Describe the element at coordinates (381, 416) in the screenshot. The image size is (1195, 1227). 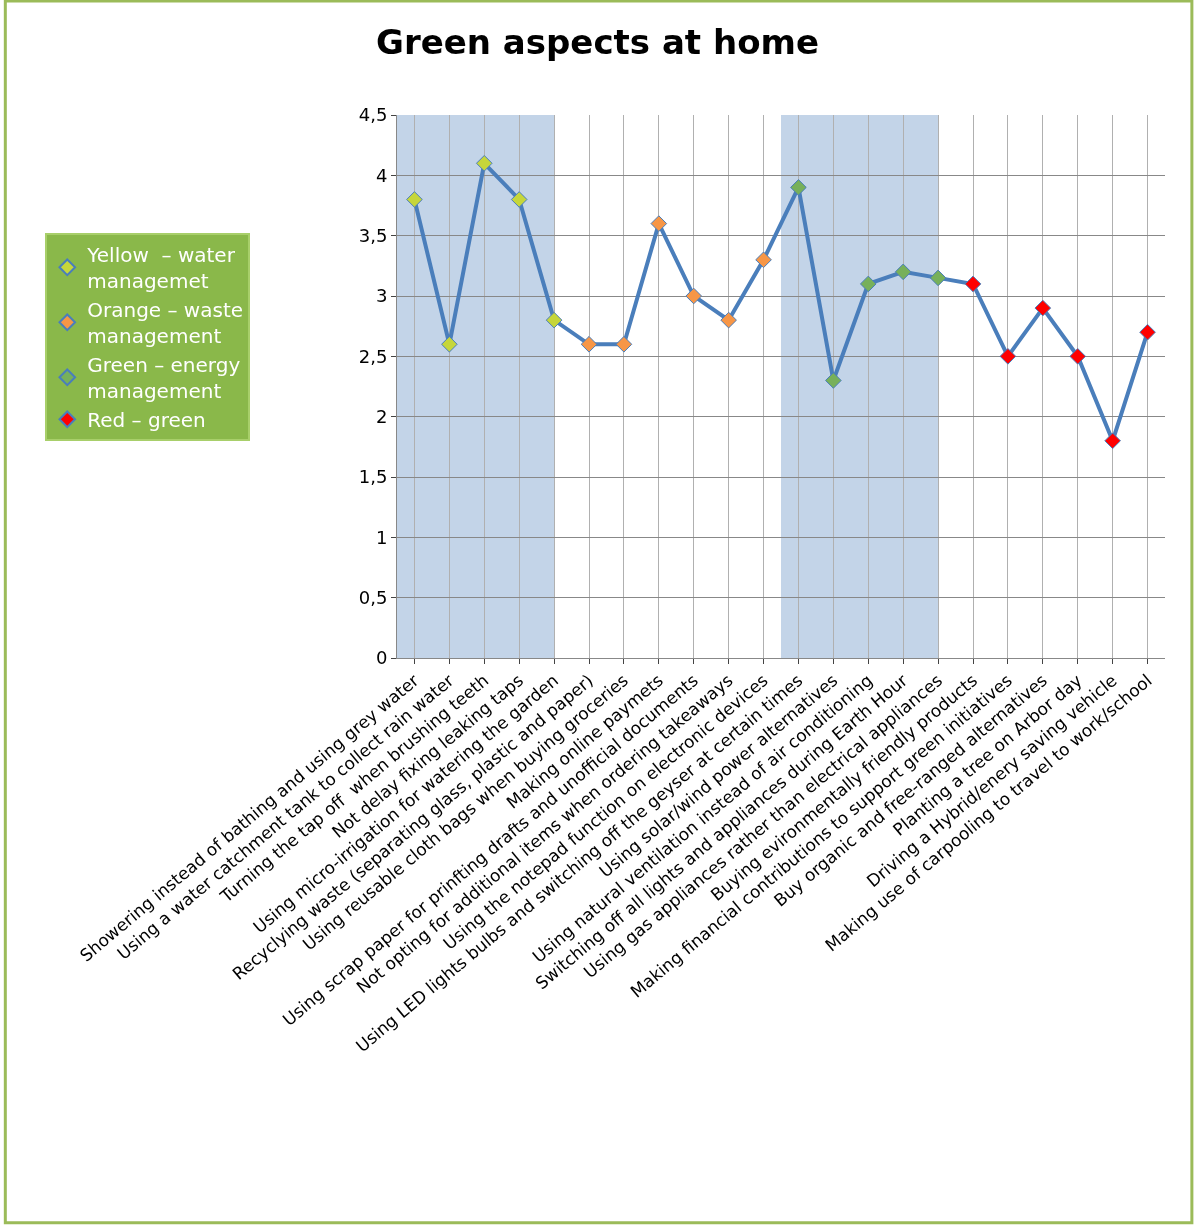
I see `y-tick-label: 2` at that location.